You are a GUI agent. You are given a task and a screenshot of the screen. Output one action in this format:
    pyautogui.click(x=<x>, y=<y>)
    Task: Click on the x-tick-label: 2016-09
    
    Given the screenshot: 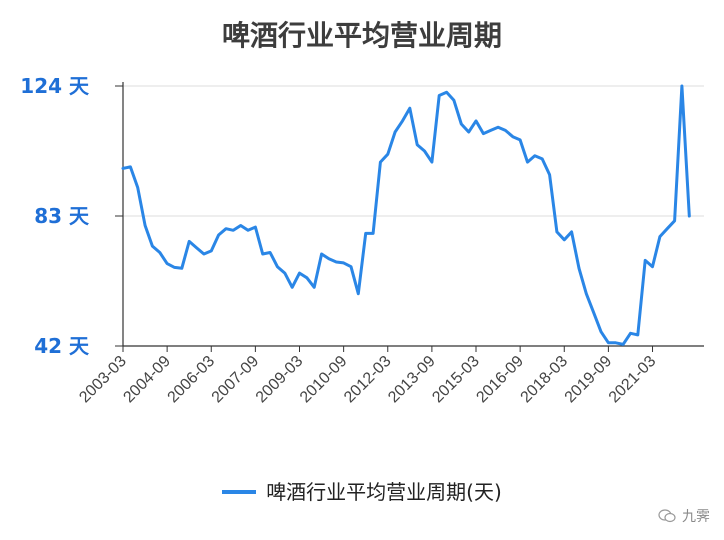 What is the action you would take?
    pyautogui.click(x=500, y=380)
    